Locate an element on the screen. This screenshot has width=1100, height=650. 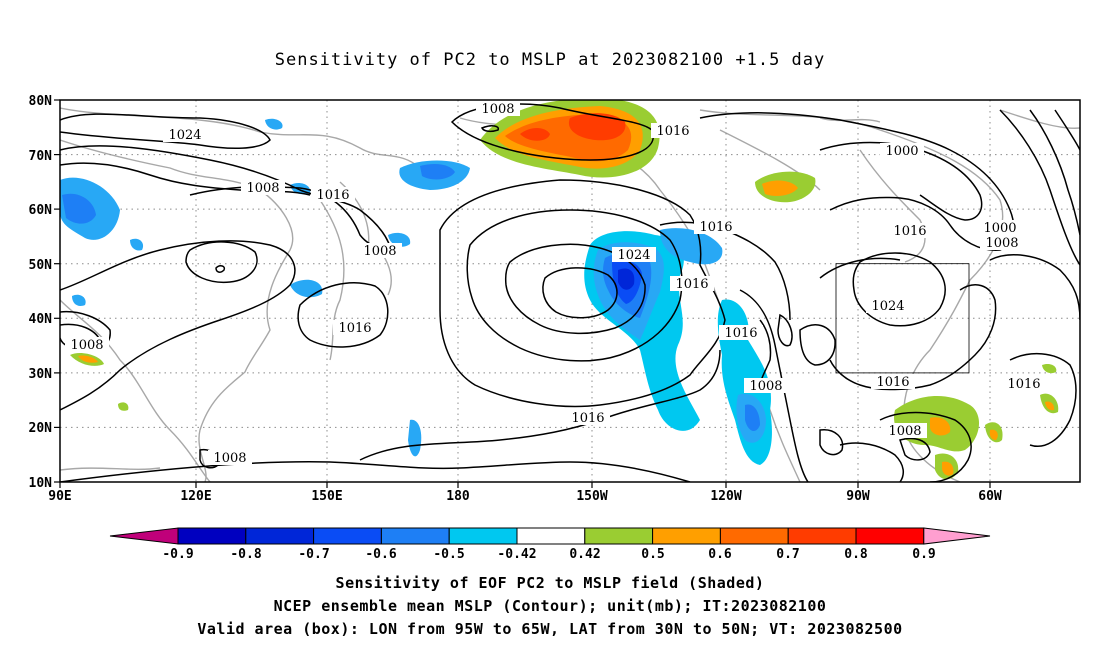
colorbar-tick-label: 0.5 is located at coordinates (652, 554).